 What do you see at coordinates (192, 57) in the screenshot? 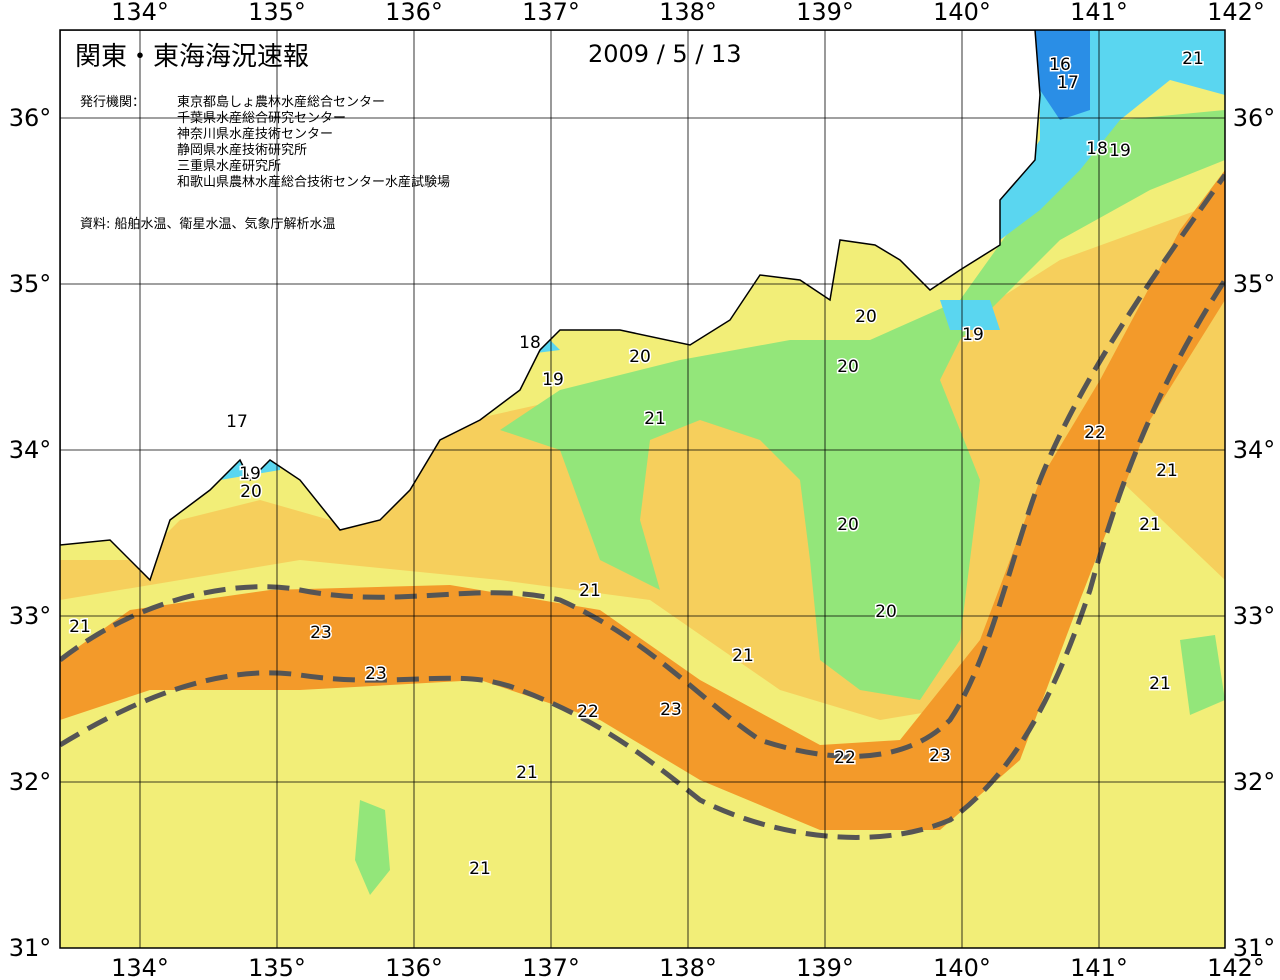
I see `map-title: 関東・東海海況速報` at bounding box center [192, 57].